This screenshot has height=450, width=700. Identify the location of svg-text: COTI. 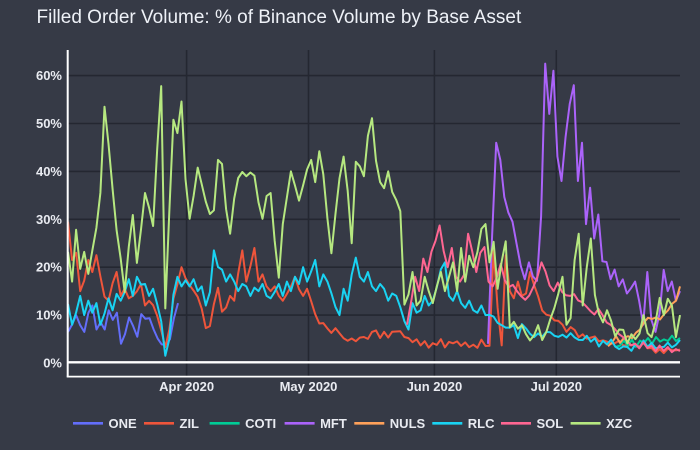
(260, 423).